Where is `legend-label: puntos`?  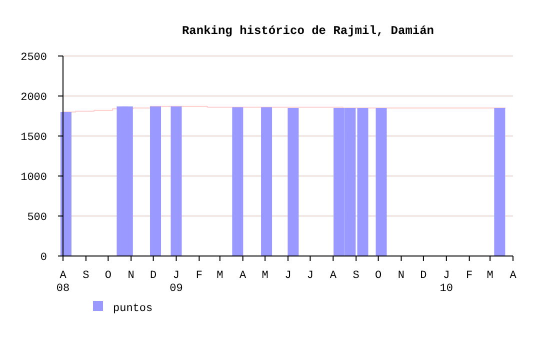 legend-label: puntos is located at coordinates (133, 309).